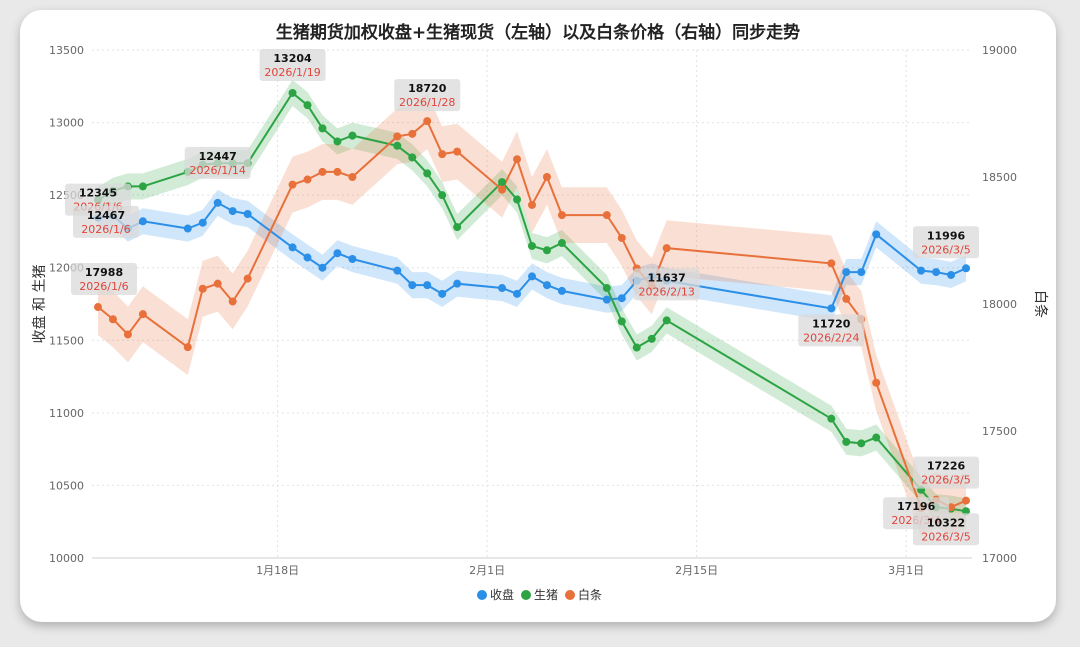  What do you see at coordinates (666, 291) in the screenshot?
I see `data-label-date: 2026/2/13` at bounding box center [666, 291].